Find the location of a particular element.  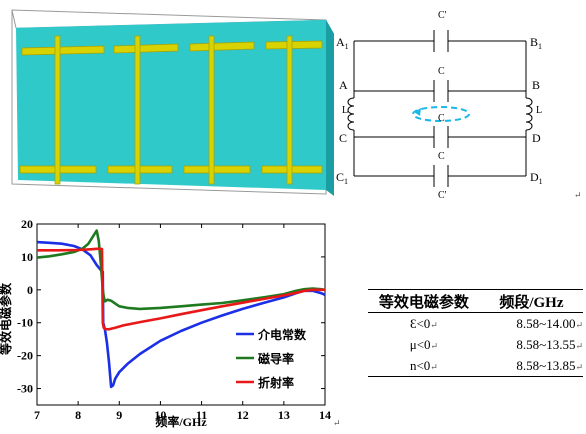

table-row: μ<0↵ 8.58~13.55↵ is located at coordinates (475, 344).